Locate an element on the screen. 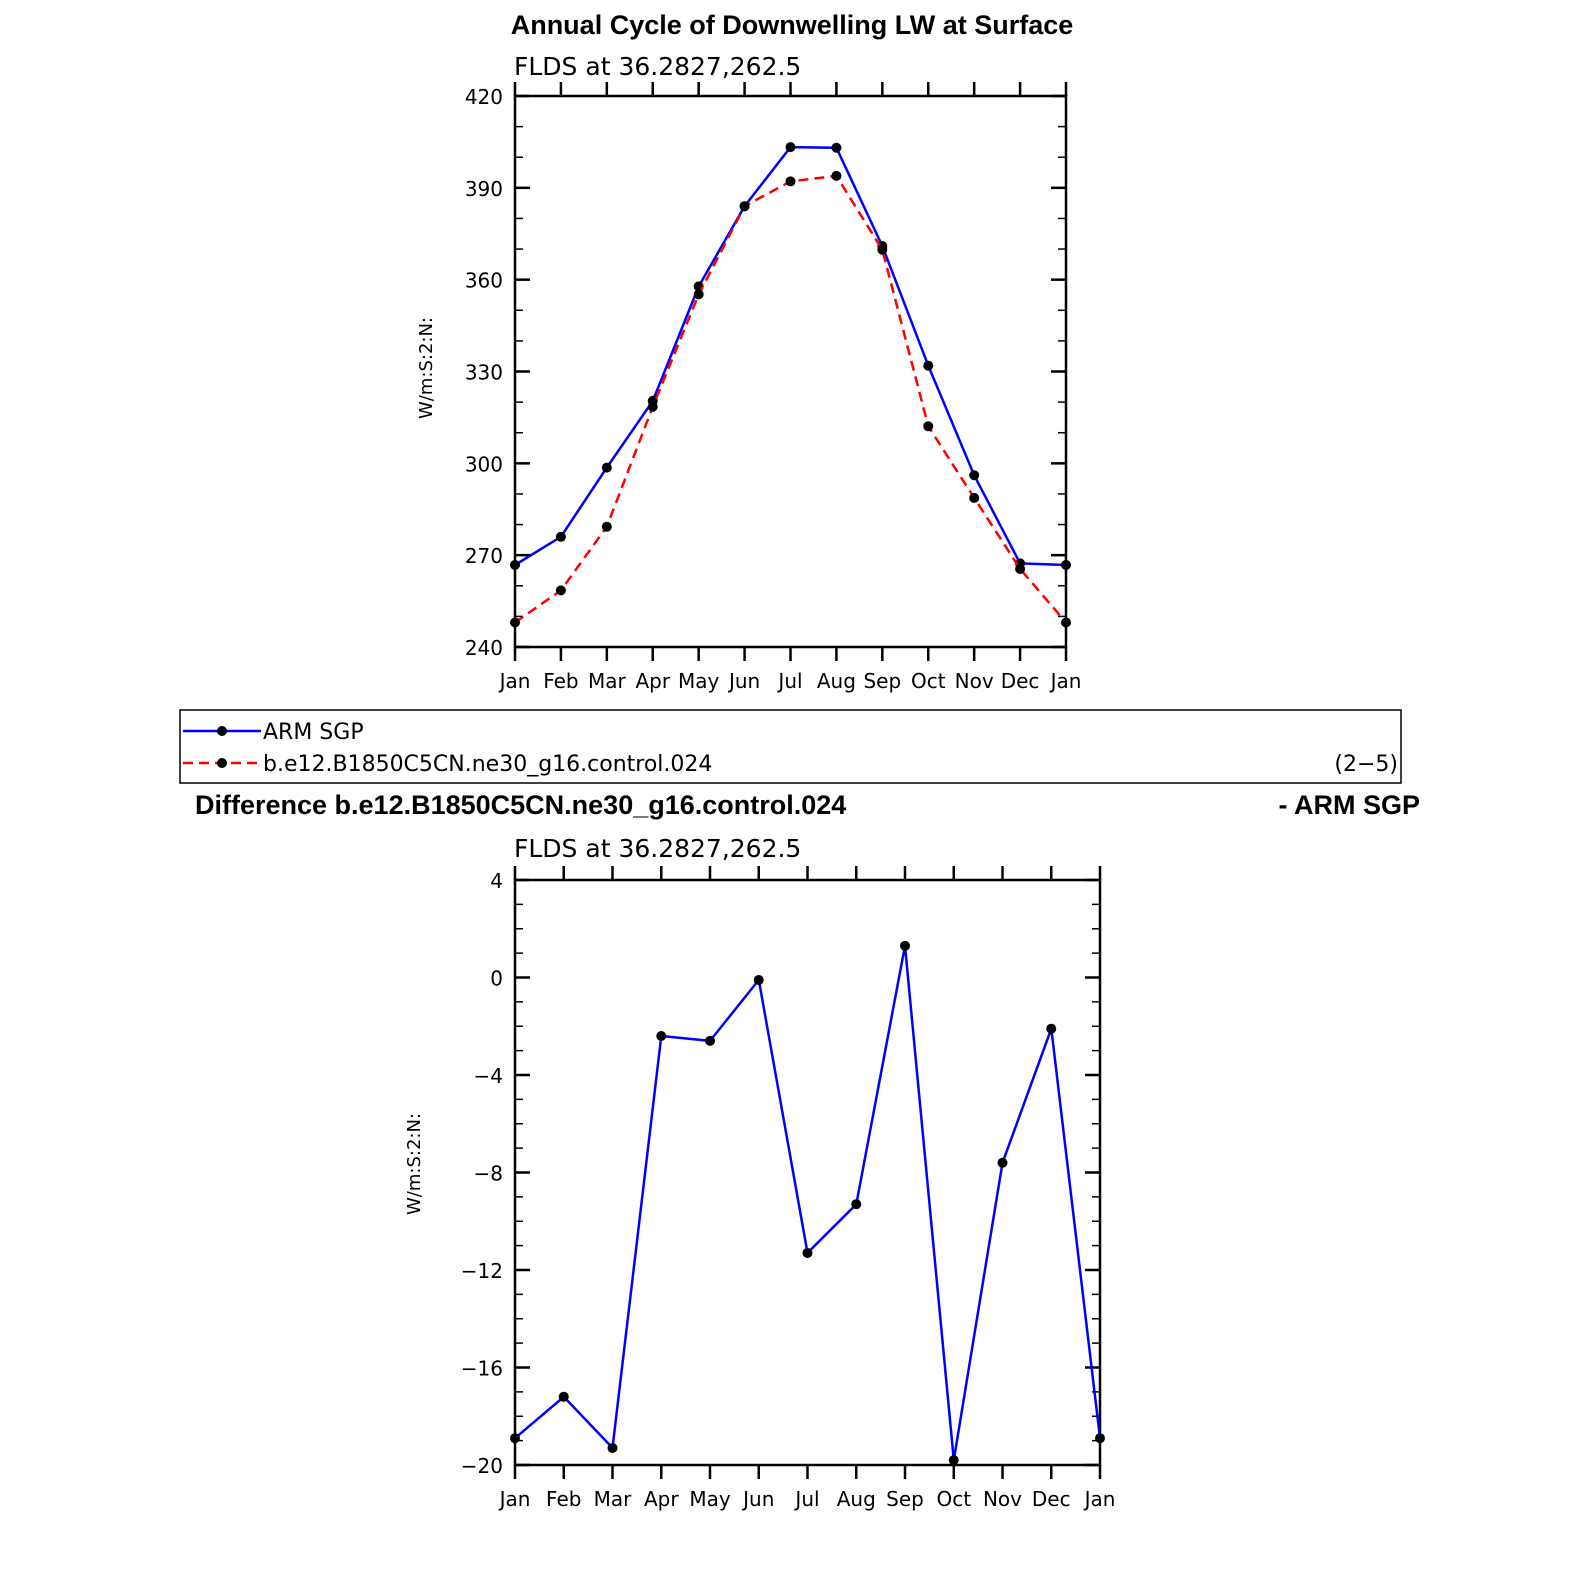  legend-label-model: b.e12.B1850C5CN.ne30_g16.control.024 is located at coordinates (487, 764).